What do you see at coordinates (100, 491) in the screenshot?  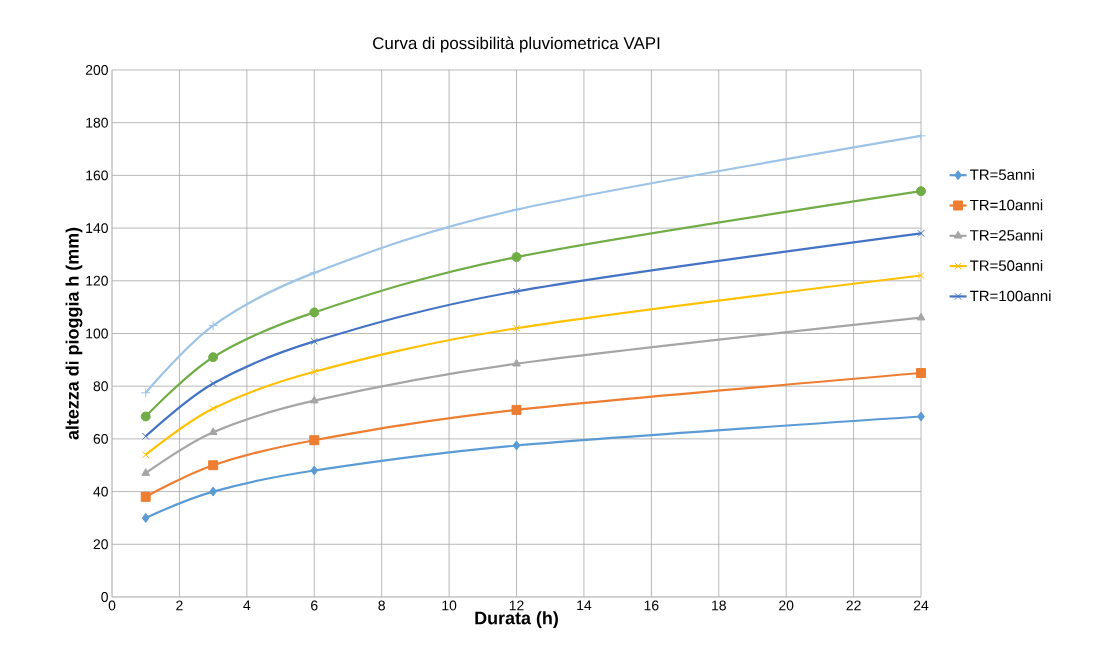 I see `y-tick-label: 40` at bounding box center [100, 491].